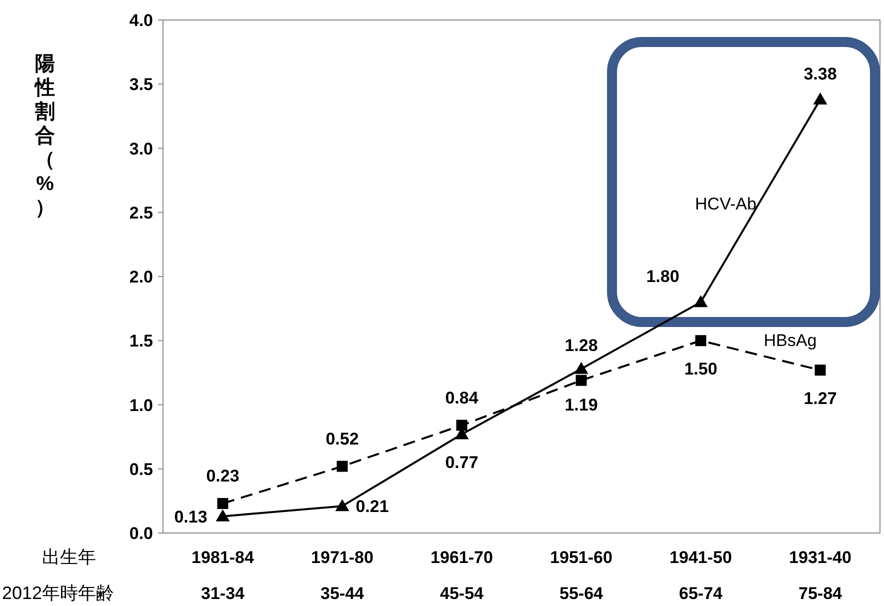 The height and width of the screenshot is (606, 884). What do you see at coordinates (223, 476) in the screenshot?
I see `data-label: 0.23` at bounding box center [223, 476].